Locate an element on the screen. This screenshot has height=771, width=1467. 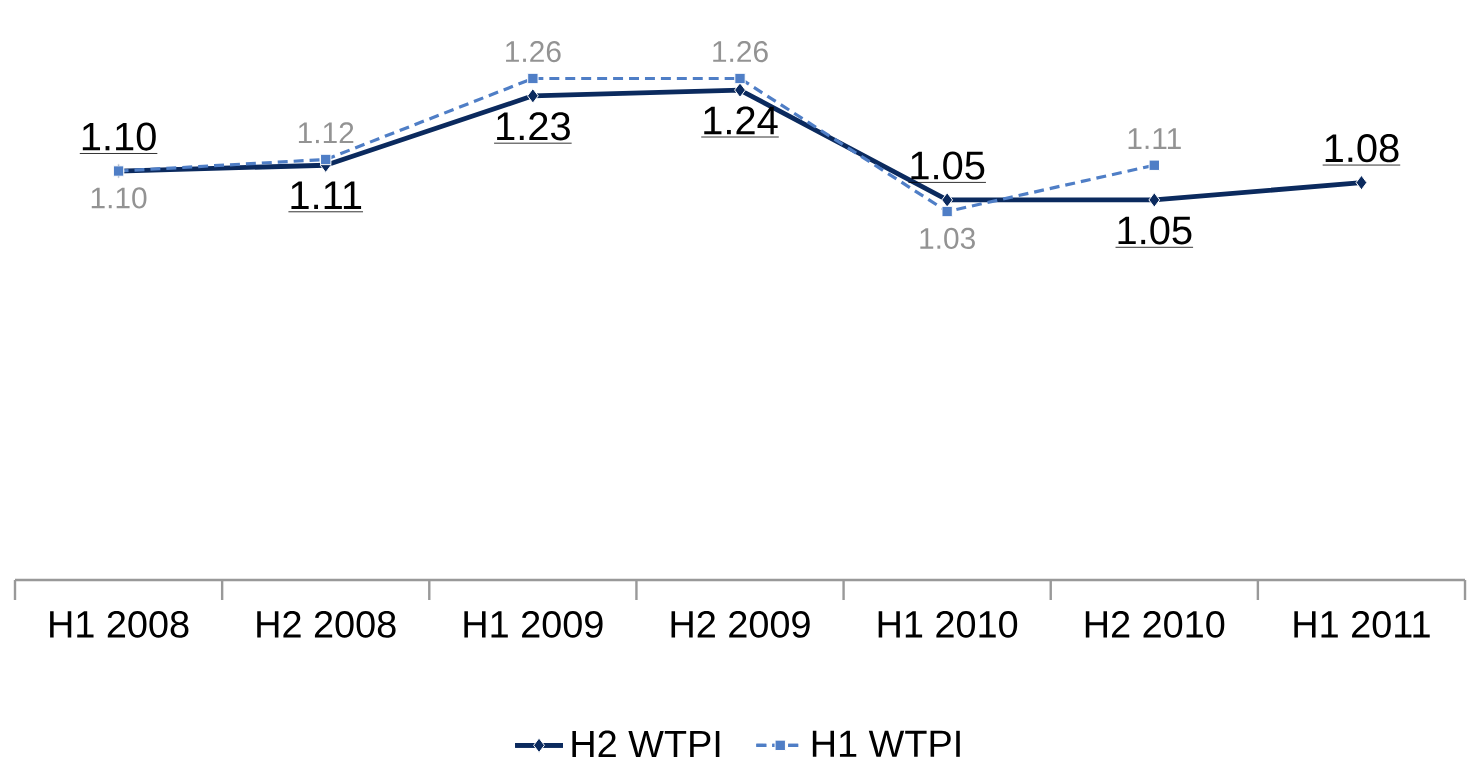
data-label: 1.08 is located at coordinates (1362, 148).